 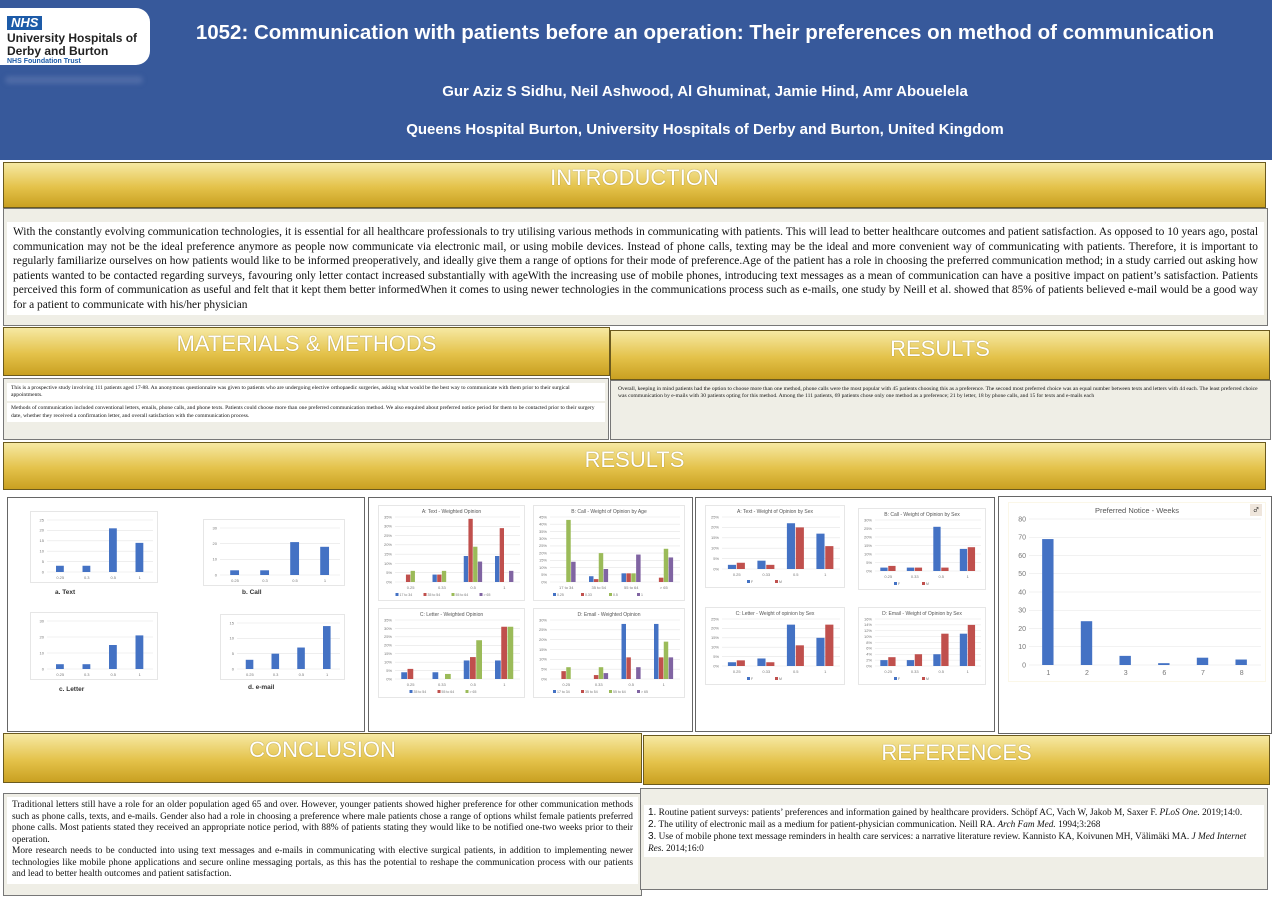 What do you see at coordinates (451, 615) in the screenshot?
I see `chart-title: C: Letter - Weighted Opinion` at bounding box center [451, 615].